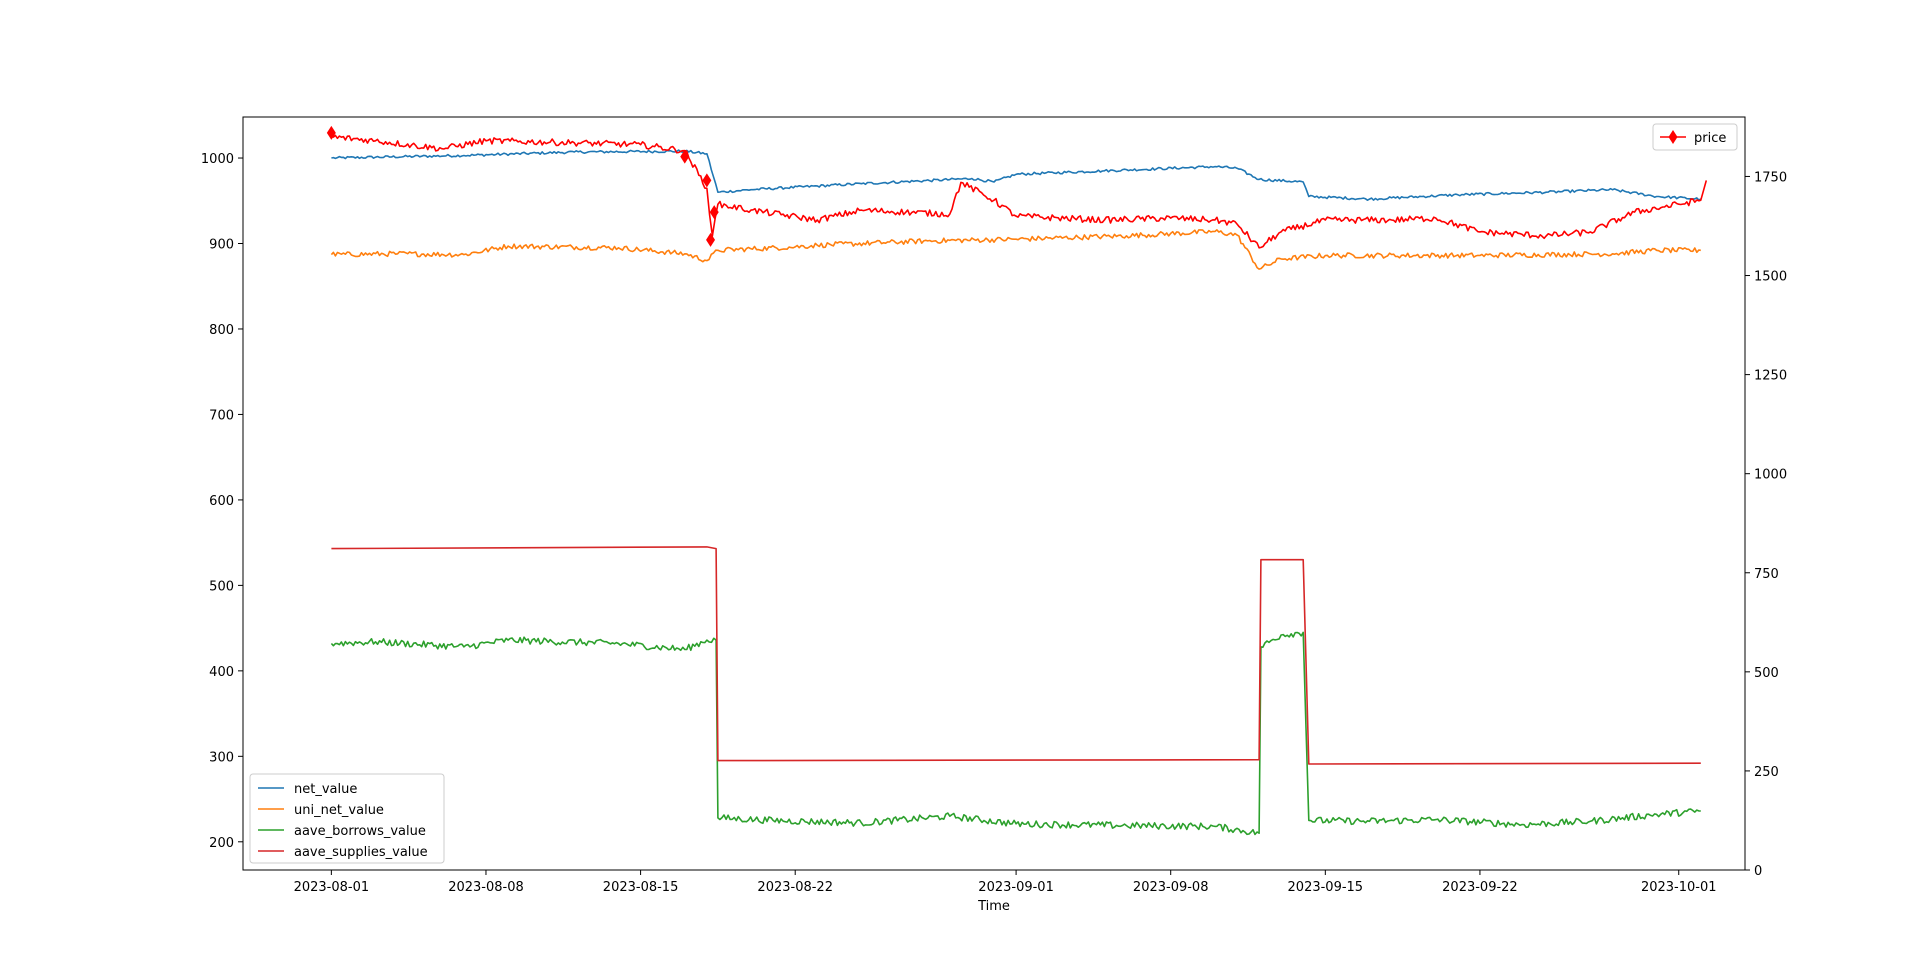 The width and height of the screenshot is (1920, 969). I want to click on y-left-tick-label: 800, so click(221, 330).